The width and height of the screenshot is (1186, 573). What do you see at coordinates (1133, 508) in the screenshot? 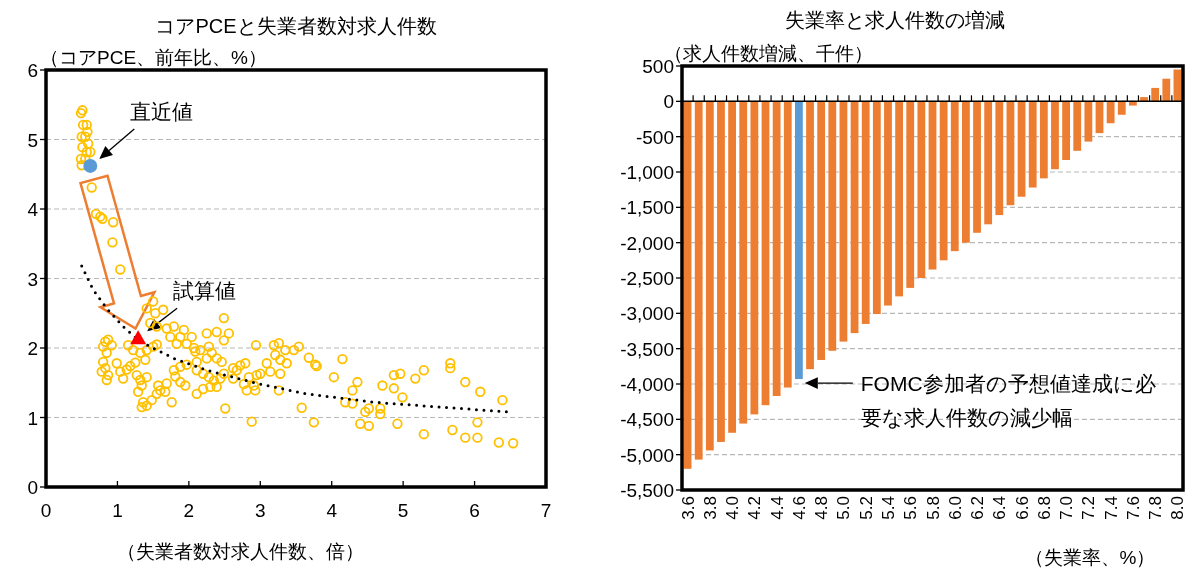
I see `x-tick-label: 7.6` at bounding box center [1133, 508].